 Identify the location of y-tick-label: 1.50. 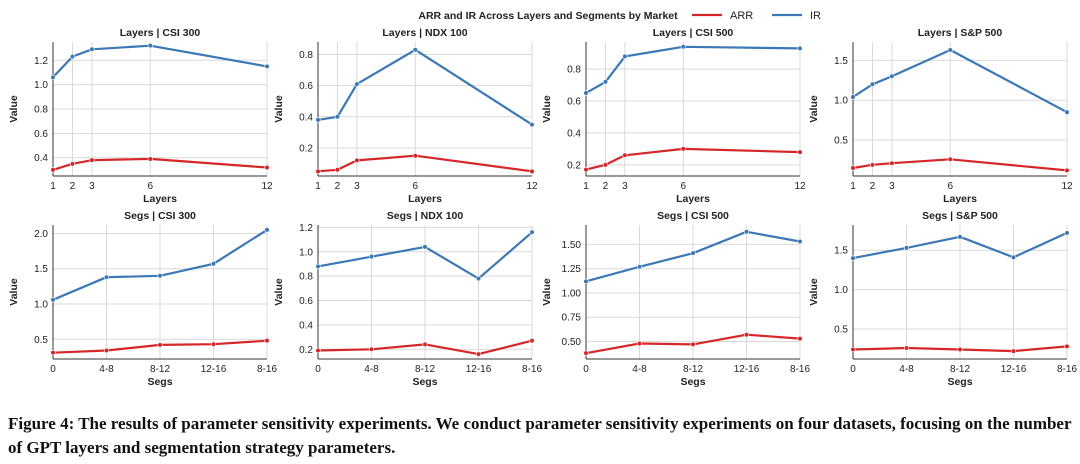
(572, 245).